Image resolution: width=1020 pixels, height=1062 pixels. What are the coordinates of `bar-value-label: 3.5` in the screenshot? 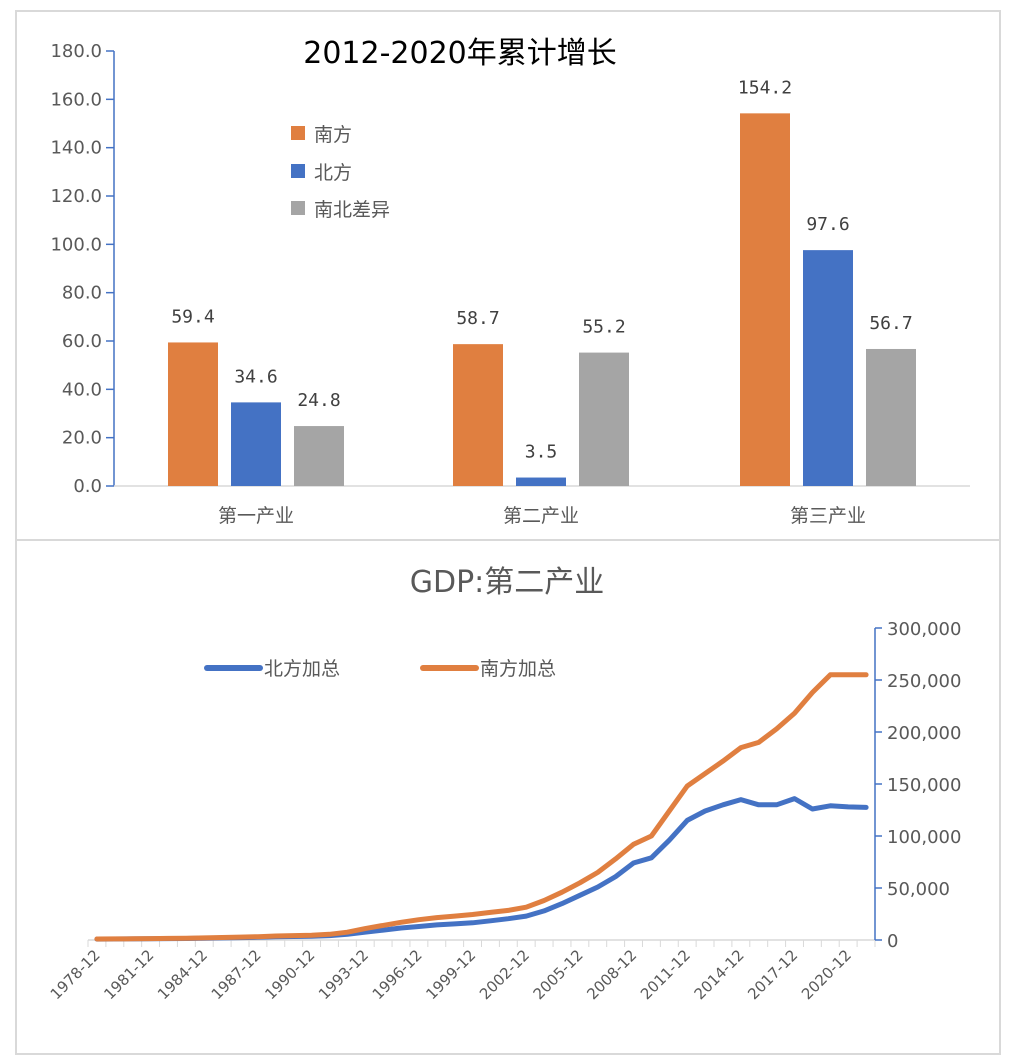 It's located at (541, 452).